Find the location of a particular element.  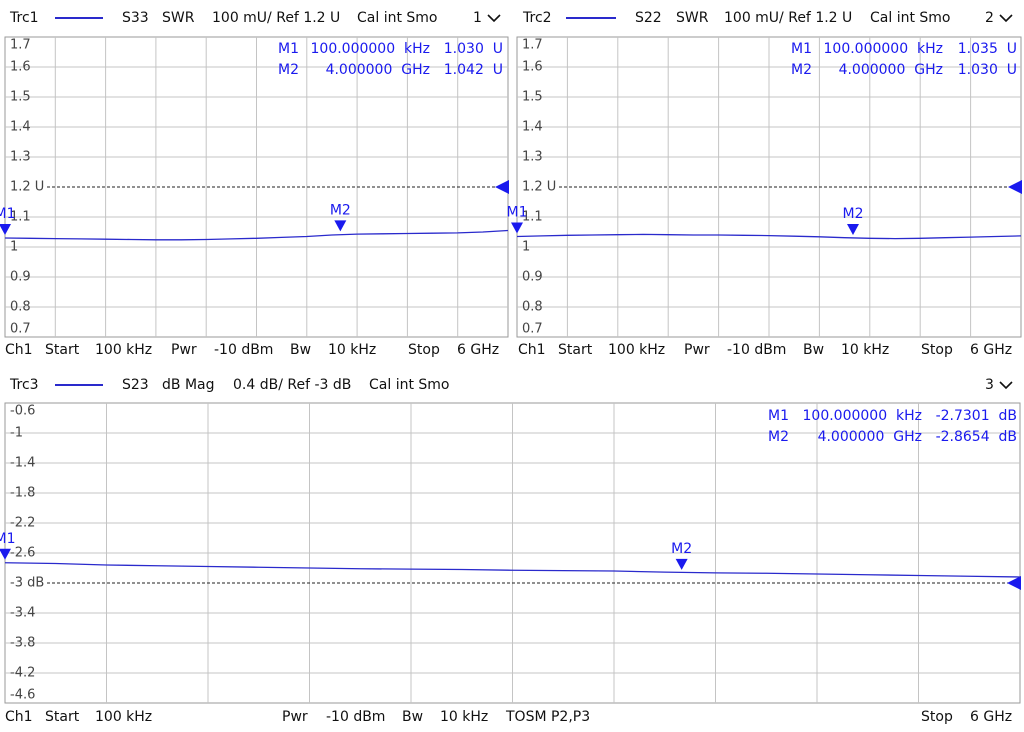

readout-value: 1.042 U is located at coordinates (473, 70).